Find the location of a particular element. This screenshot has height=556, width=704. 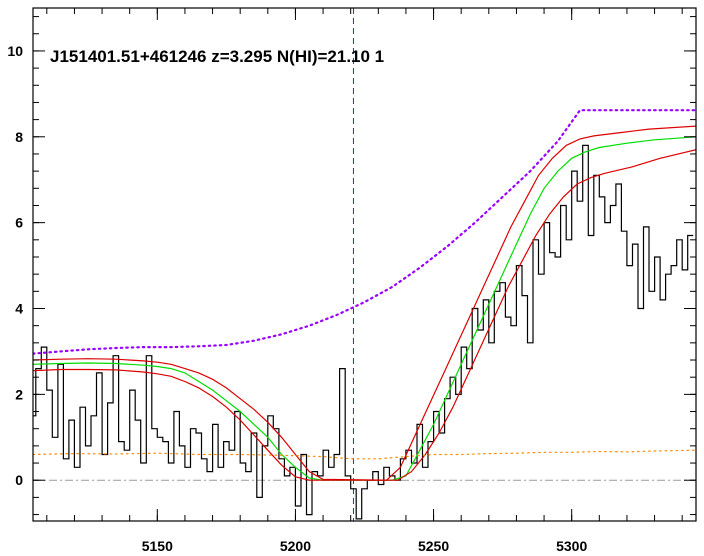

x-tick-label: 5300 is located at coordinates (571, 546).